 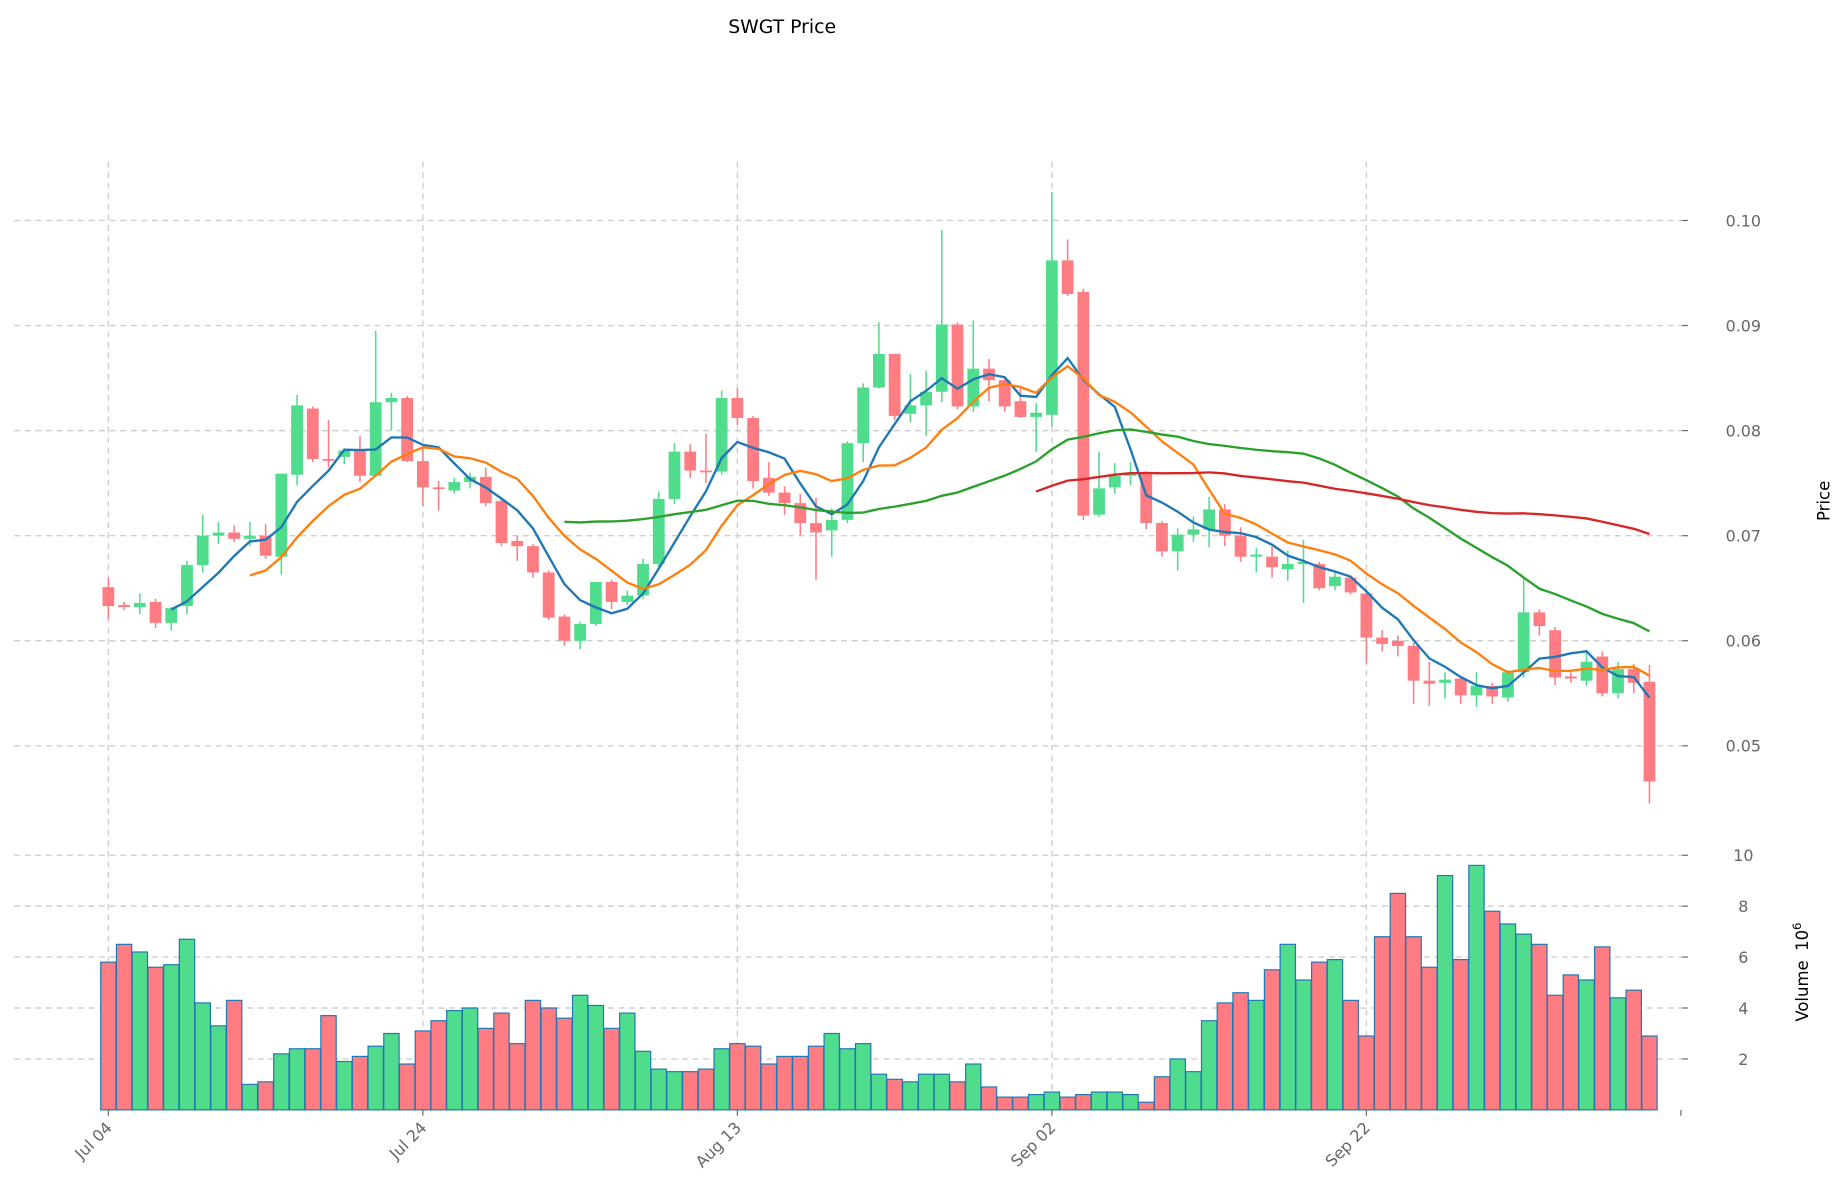 I want to click on date-tick-label: Aug 13, so click(x=718, y=1144).